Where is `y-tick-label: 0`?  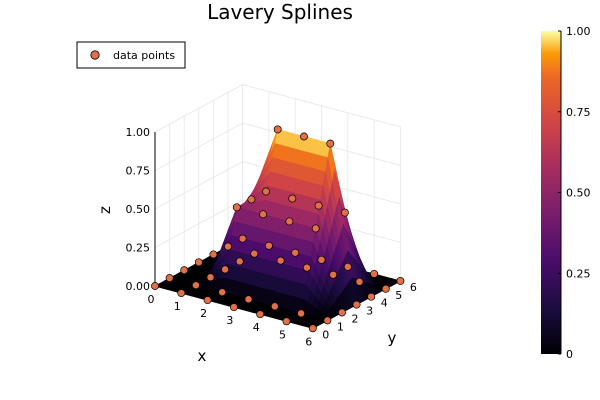 y-tick-label: 0 is located at coordinates (325, 334).